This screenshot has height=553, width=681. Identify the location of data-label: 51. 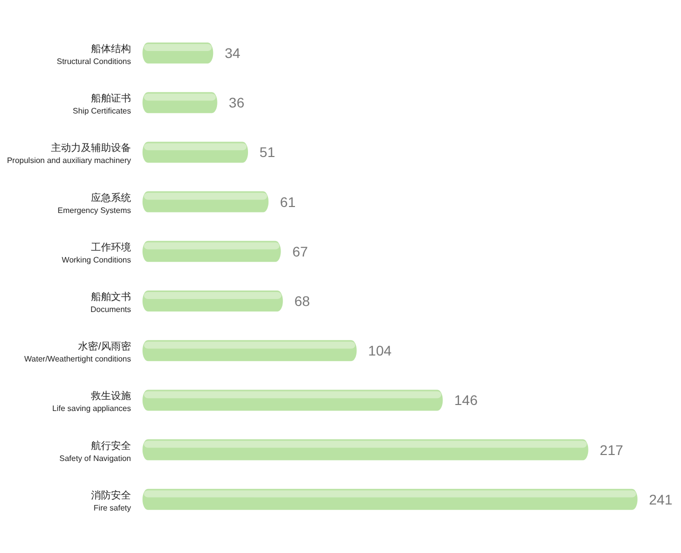
(268, 152).